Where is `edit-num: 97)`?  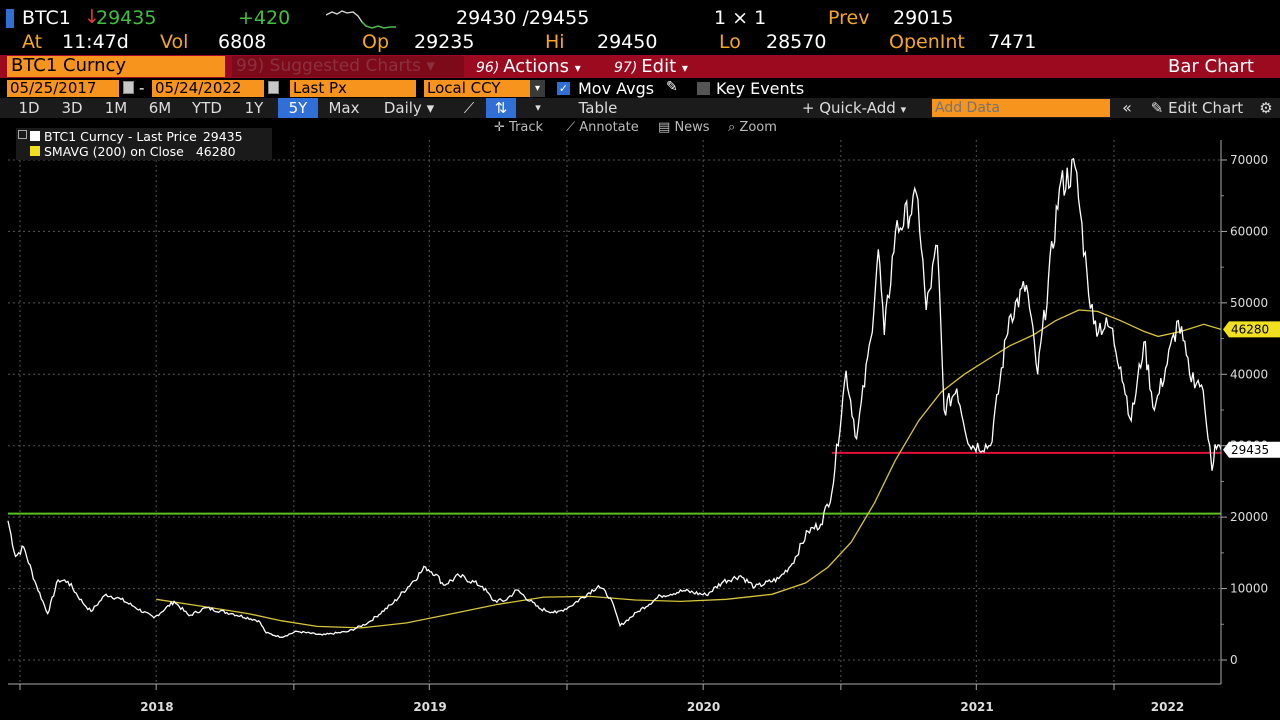
edit-num: 97) is located at coordinates (626, 68).